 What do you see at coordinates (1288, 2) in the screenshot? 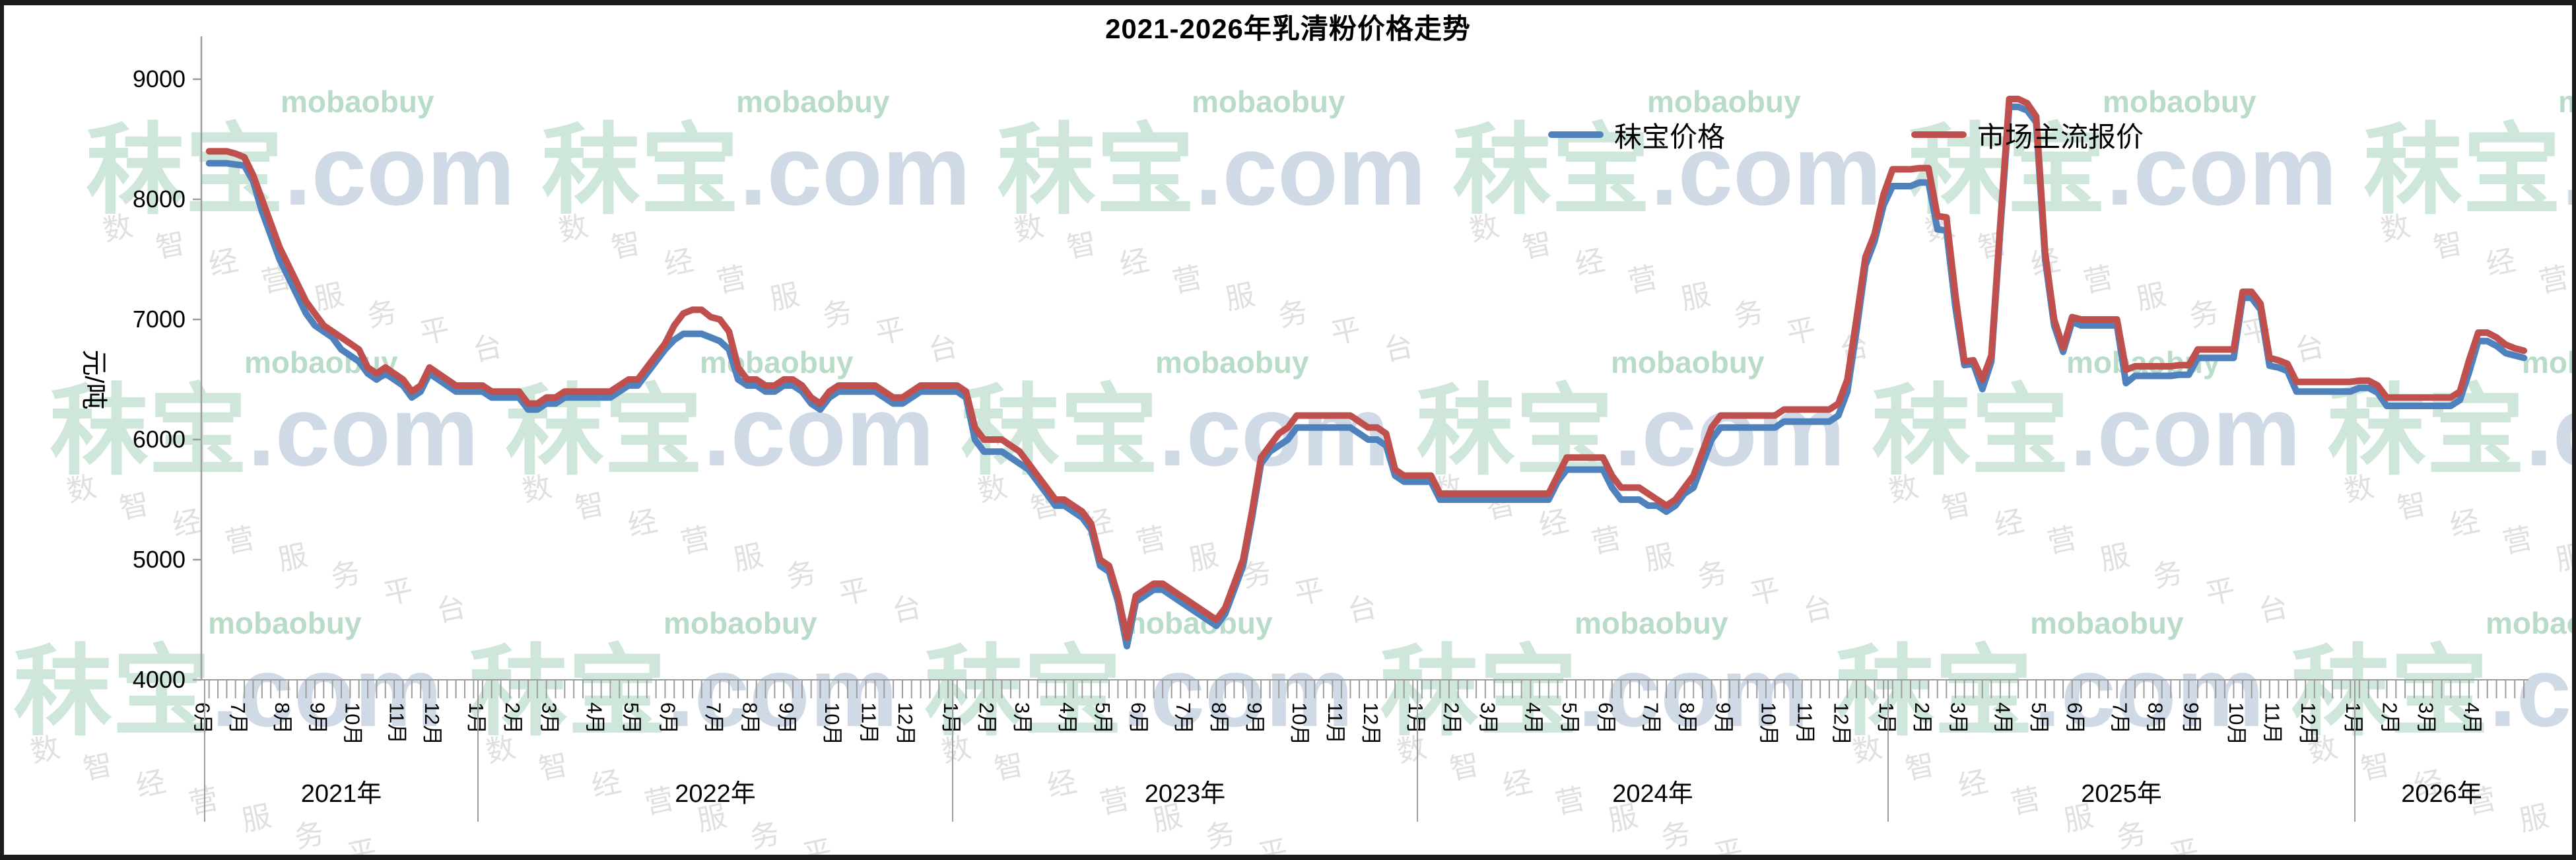
I see `image-border-top` at bounding box center [1288, 2].